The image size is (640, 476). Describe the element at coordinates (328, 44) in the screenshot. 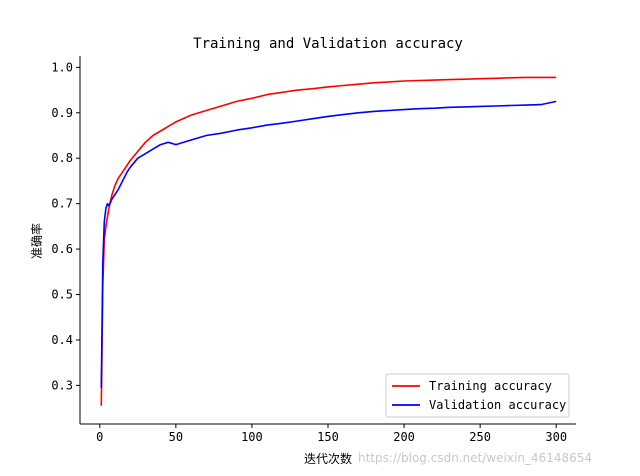

I see `chart-title: Training and Validation accuracy` at that location.